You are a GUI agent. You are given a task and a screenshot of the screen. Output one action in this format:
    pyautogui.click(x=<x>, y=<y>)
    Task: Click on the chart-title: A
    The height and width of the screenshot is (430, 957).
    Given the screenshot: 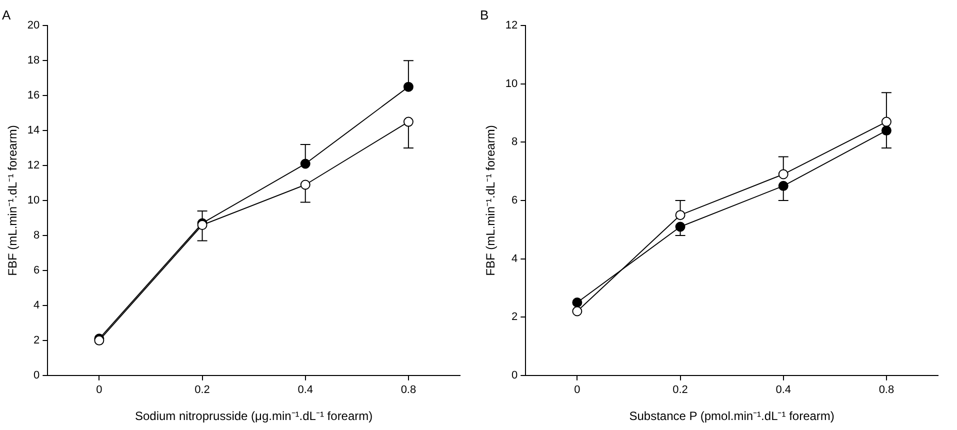 What is the action you would take?
    pyautogui.click(x=6, y=14)
    